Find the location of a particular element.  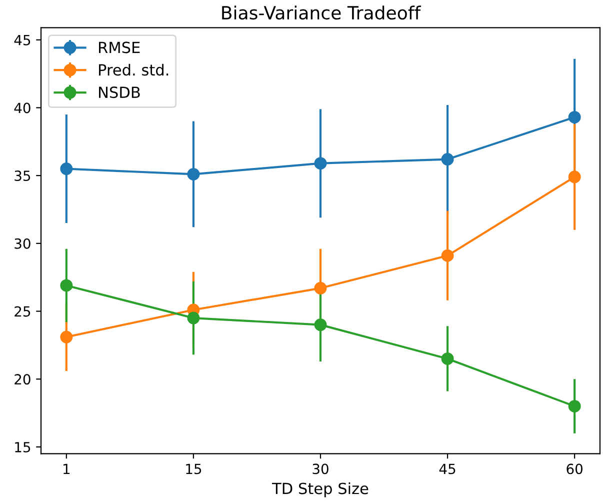

chart-title: Bias-Variance Tradeoff is located at coordinates (321, 13).